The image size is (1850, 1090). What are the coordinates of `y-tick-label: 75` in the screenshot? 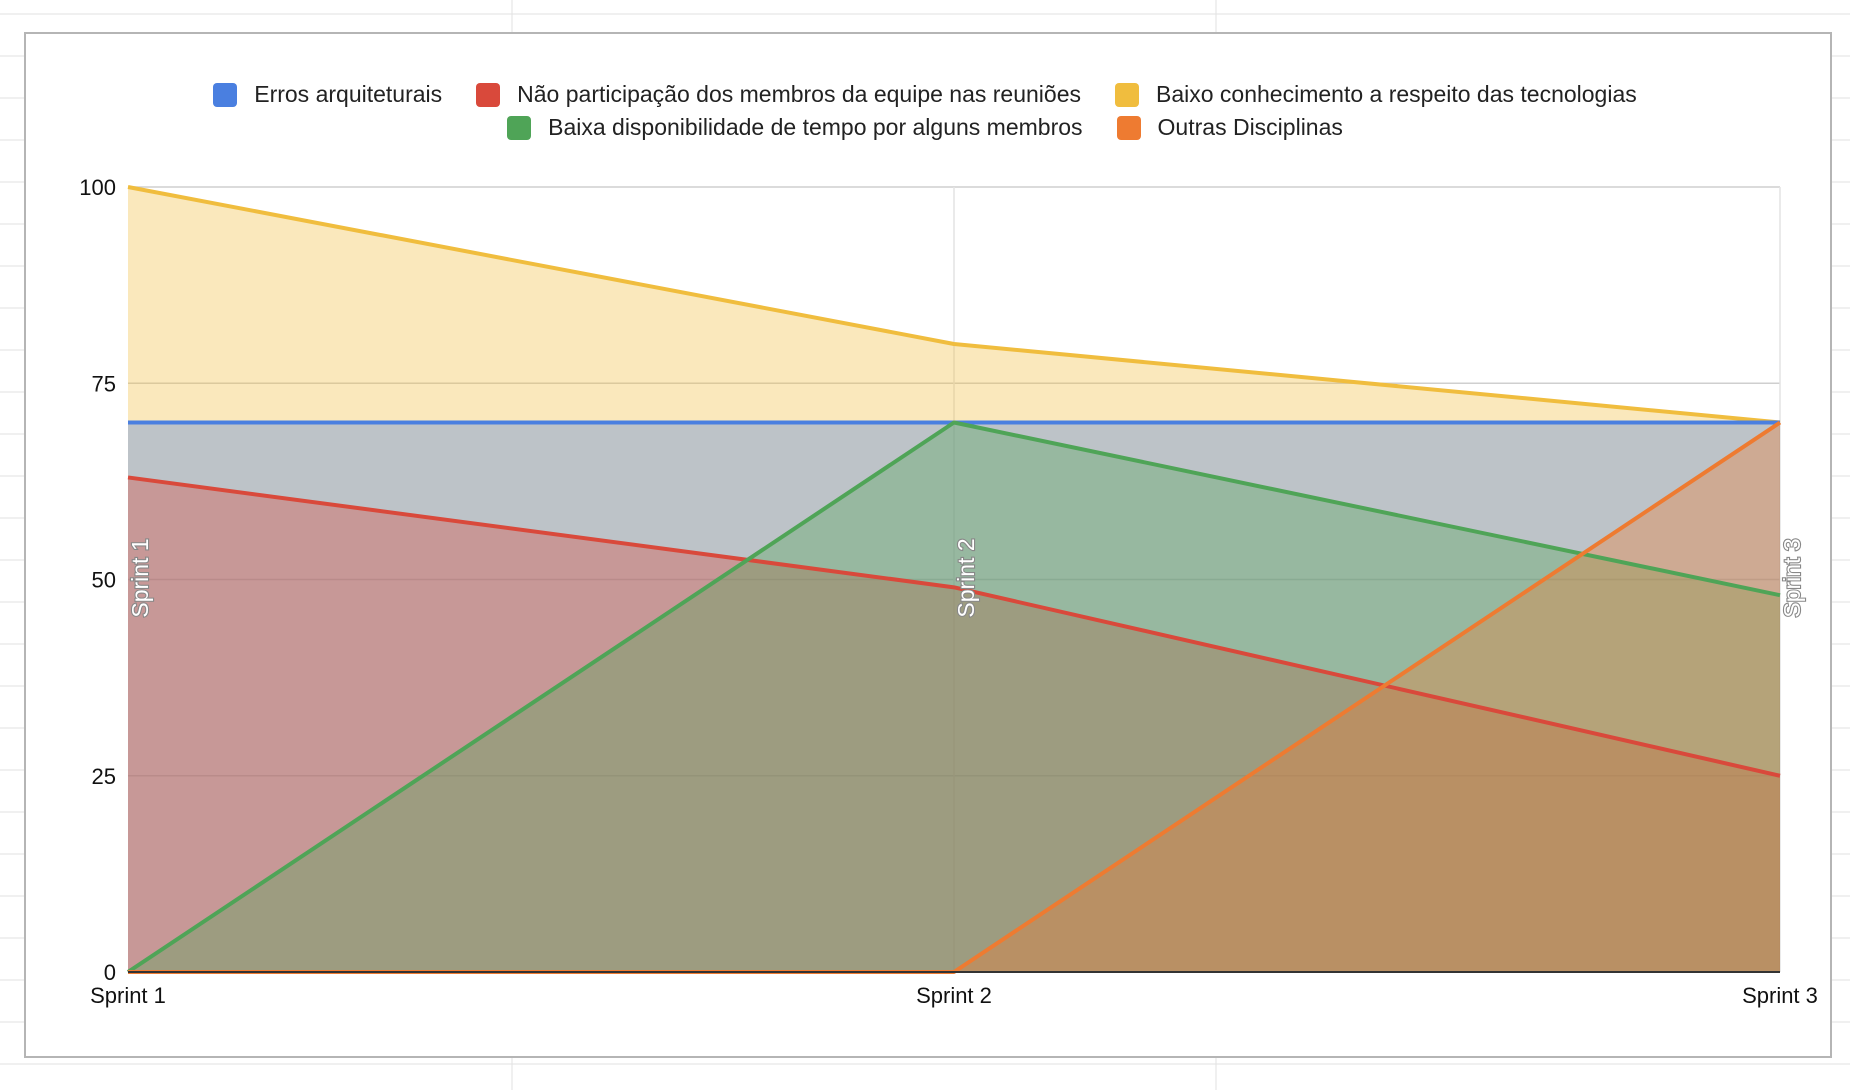 It's located at (104, 383).